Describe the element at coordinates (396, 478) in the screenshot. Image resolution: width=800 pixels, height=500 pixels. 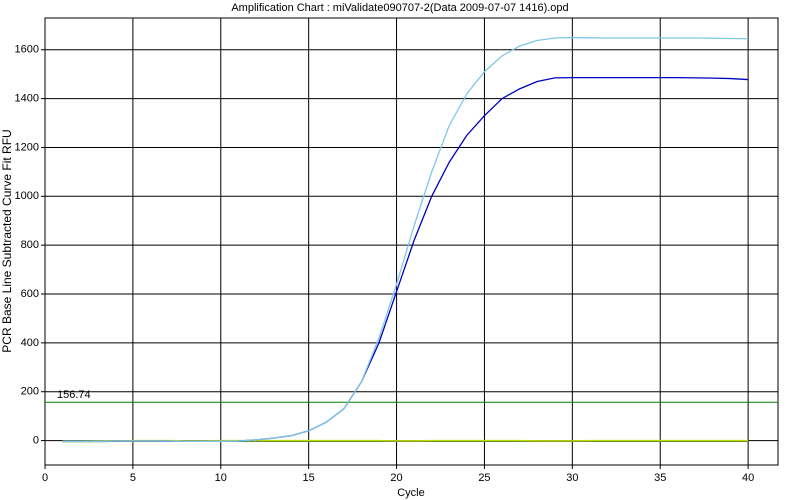
I see `x-tick-label: 20` at that location.